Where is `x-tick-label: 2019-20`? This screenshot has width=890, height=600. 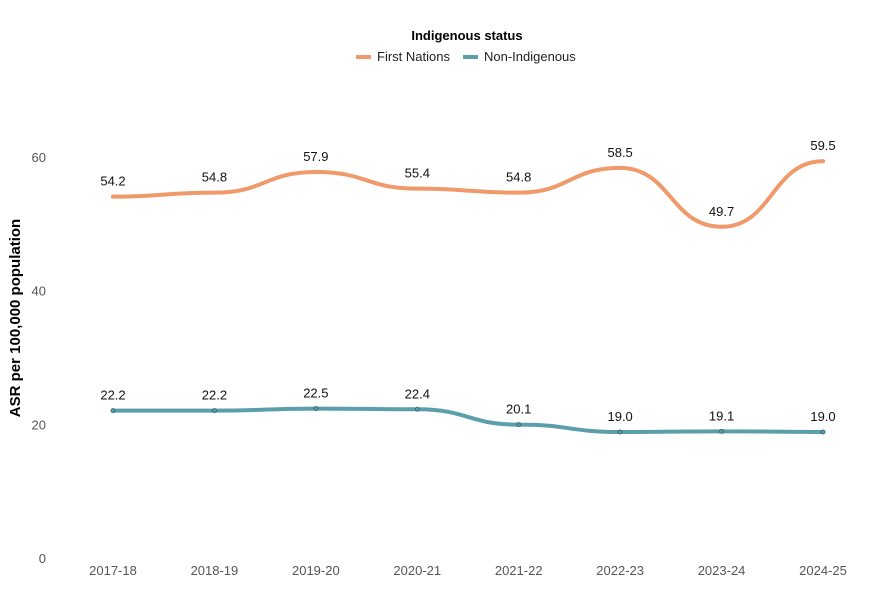
x-tick-label: 2019-20 is located at coordinates (316, 570).